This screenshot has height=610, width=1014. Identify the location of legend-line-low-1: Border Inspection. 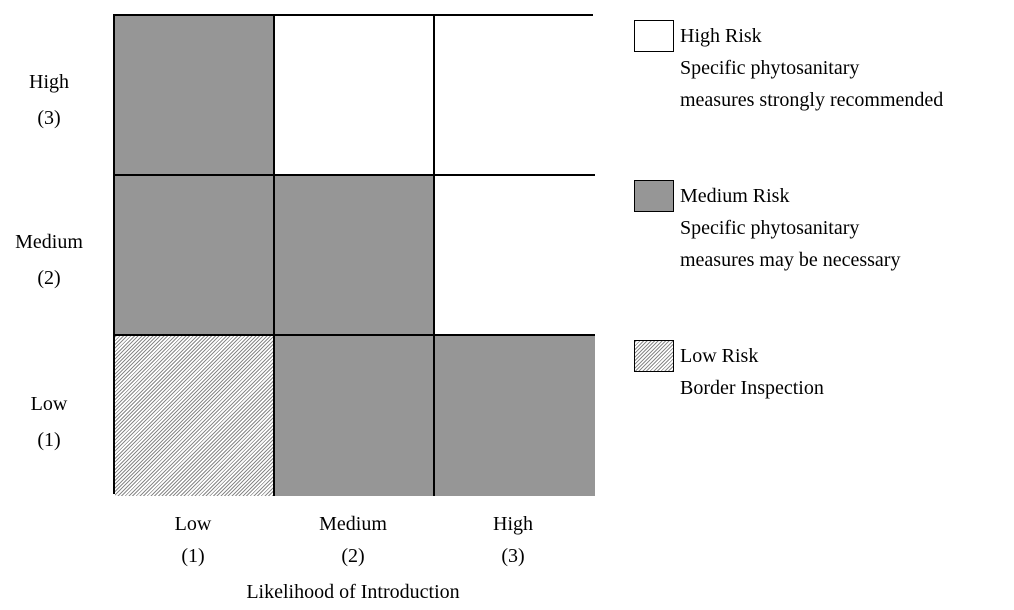
(752, 388).